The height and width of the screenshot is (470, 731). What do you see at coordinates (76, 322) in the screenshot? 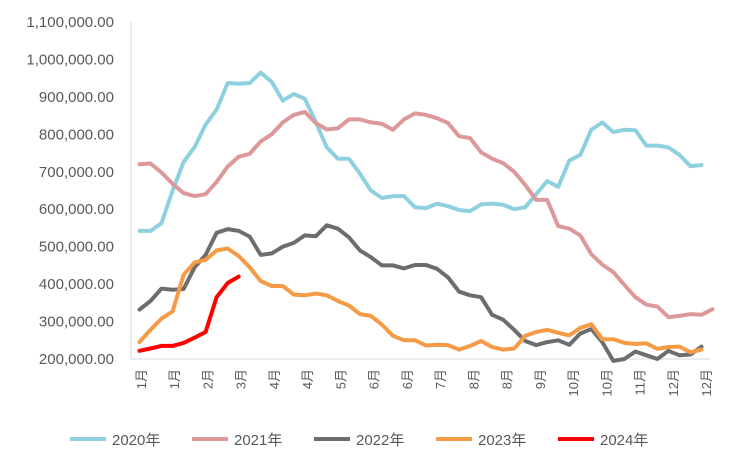
I see `y-tick-label: 300,000.00` at bounding box center [76, 322].